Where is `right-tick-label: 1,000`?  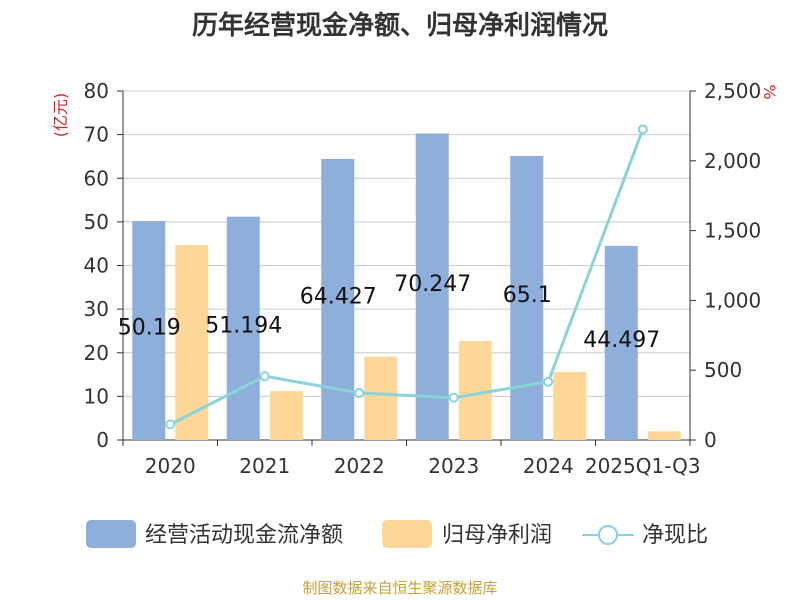 right-tick-label: 1,000 is located at coordinates (732, 300).